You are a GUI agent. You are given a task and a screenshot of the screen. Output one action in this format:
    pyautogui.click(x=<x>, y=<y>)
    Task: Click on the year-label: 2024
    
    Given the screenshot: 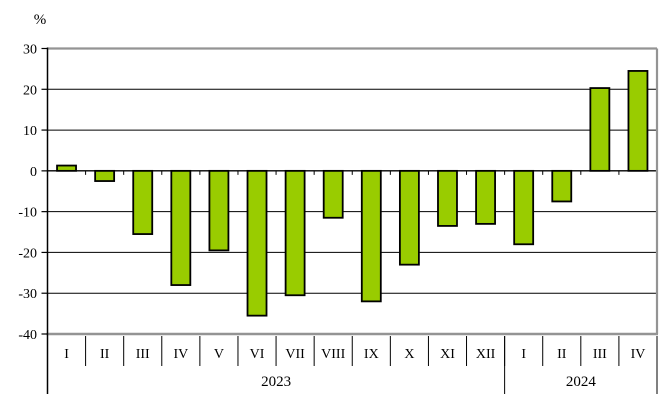 What is the action you would take?
    pyautogui.click(x=581, y=382)
    